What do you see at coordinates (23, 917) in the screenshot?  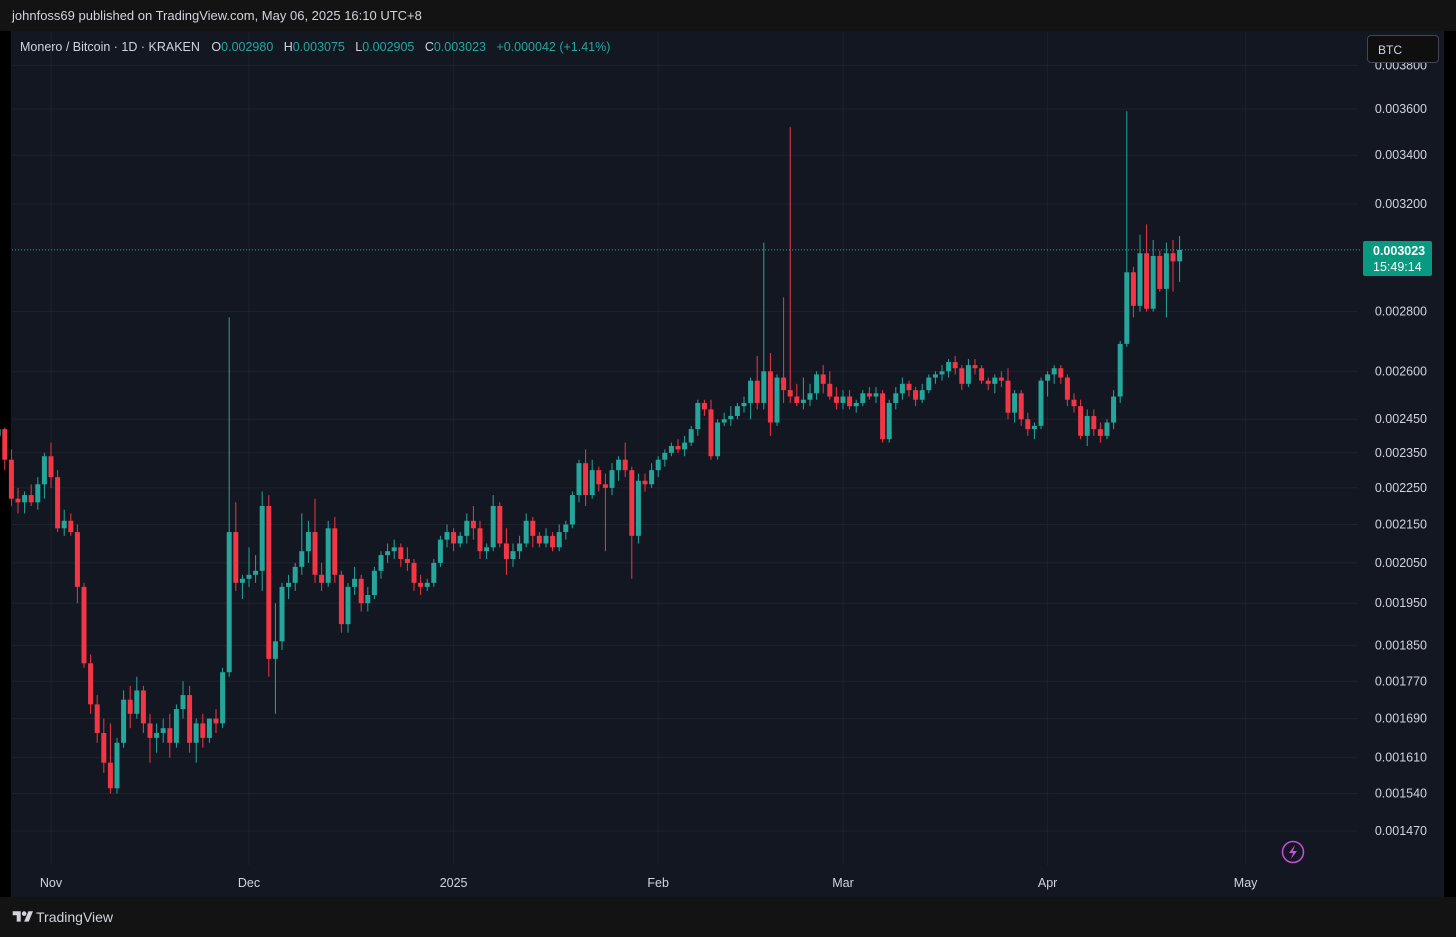 I see `tradingview-logo-icon` at bounding box center [23, 917].